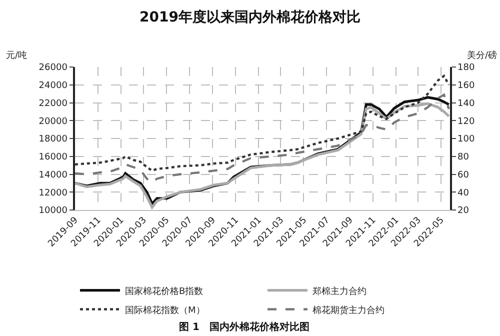  I want to click on y-tick-label: 20000, so click(53, 121).